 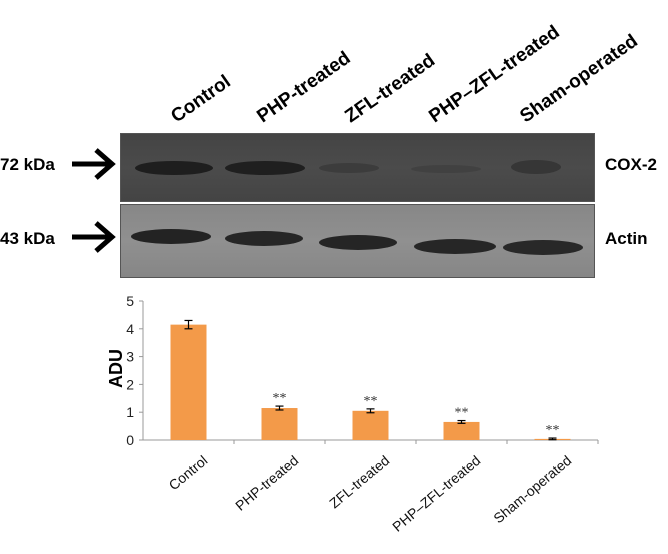 I want to click on y-tick-label: 5, so click(x=130, y=301).